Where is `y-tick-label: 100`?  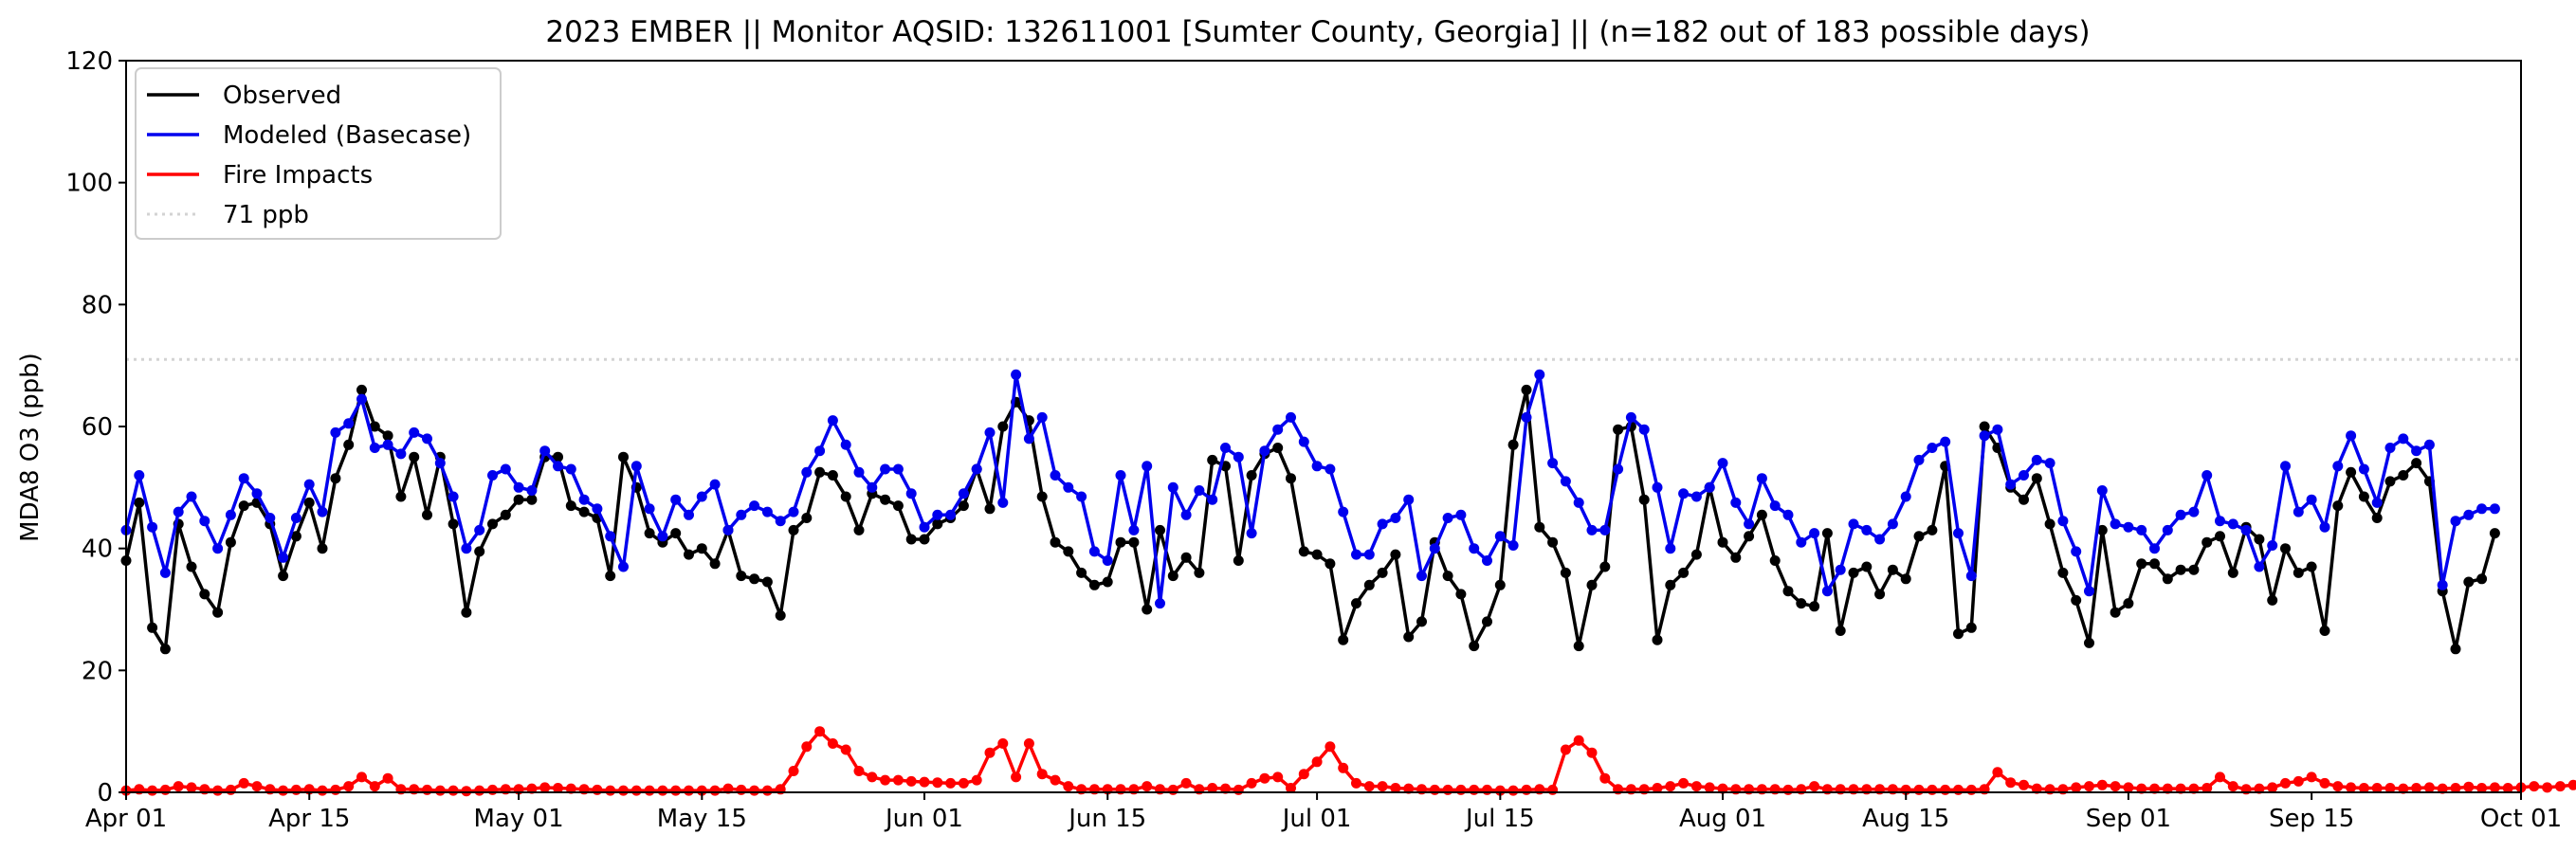 y-tick-label: 100 is located at coordinates (89, 184).